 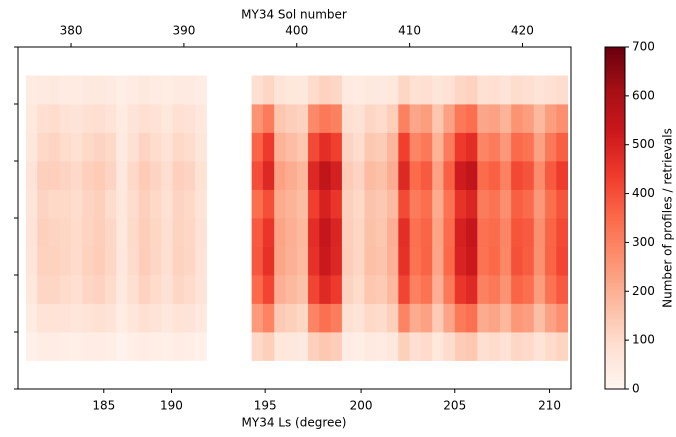 What do you see at coordinates (171, 406) in the screenshot?
I see `x-tick-label: 190` at bounding box center [171, 406].